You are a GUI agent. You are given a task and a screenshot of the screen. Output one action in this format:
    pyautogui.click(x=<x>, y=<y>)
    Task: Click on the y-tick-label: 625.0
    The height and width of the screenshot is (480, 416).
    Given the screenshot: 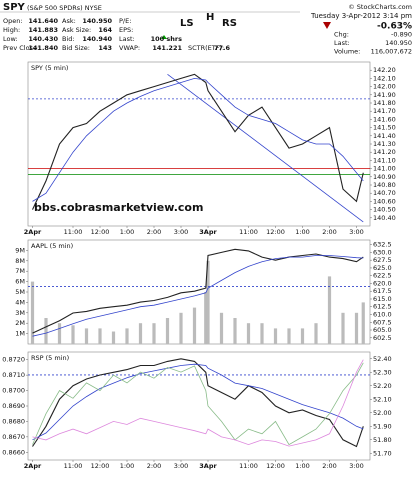 What is the action you would take?
    pyautogui.click(x=382, y=268)
    